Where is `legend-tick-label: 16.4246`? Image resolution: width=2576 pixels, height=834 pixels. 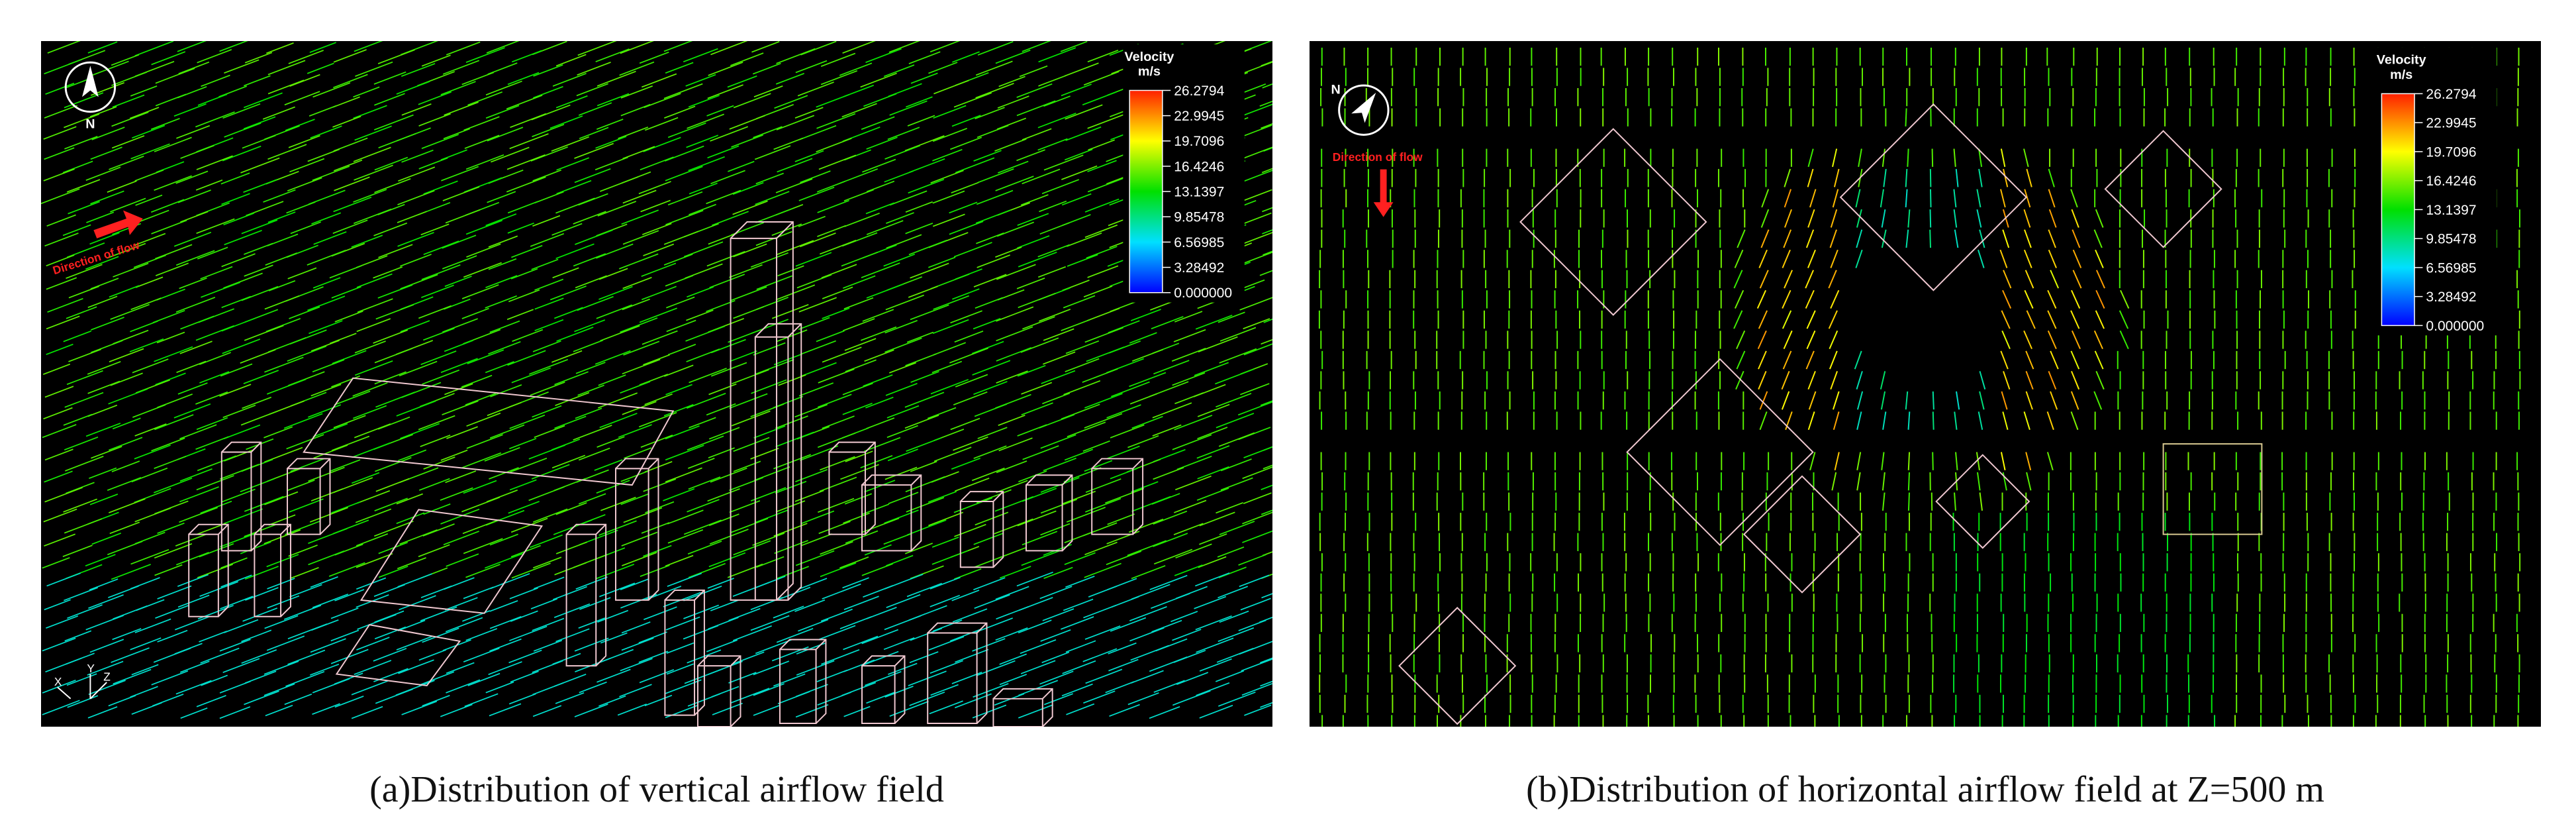
legend-tick-label: 16.4246 is located at coordinates (2451, 181).